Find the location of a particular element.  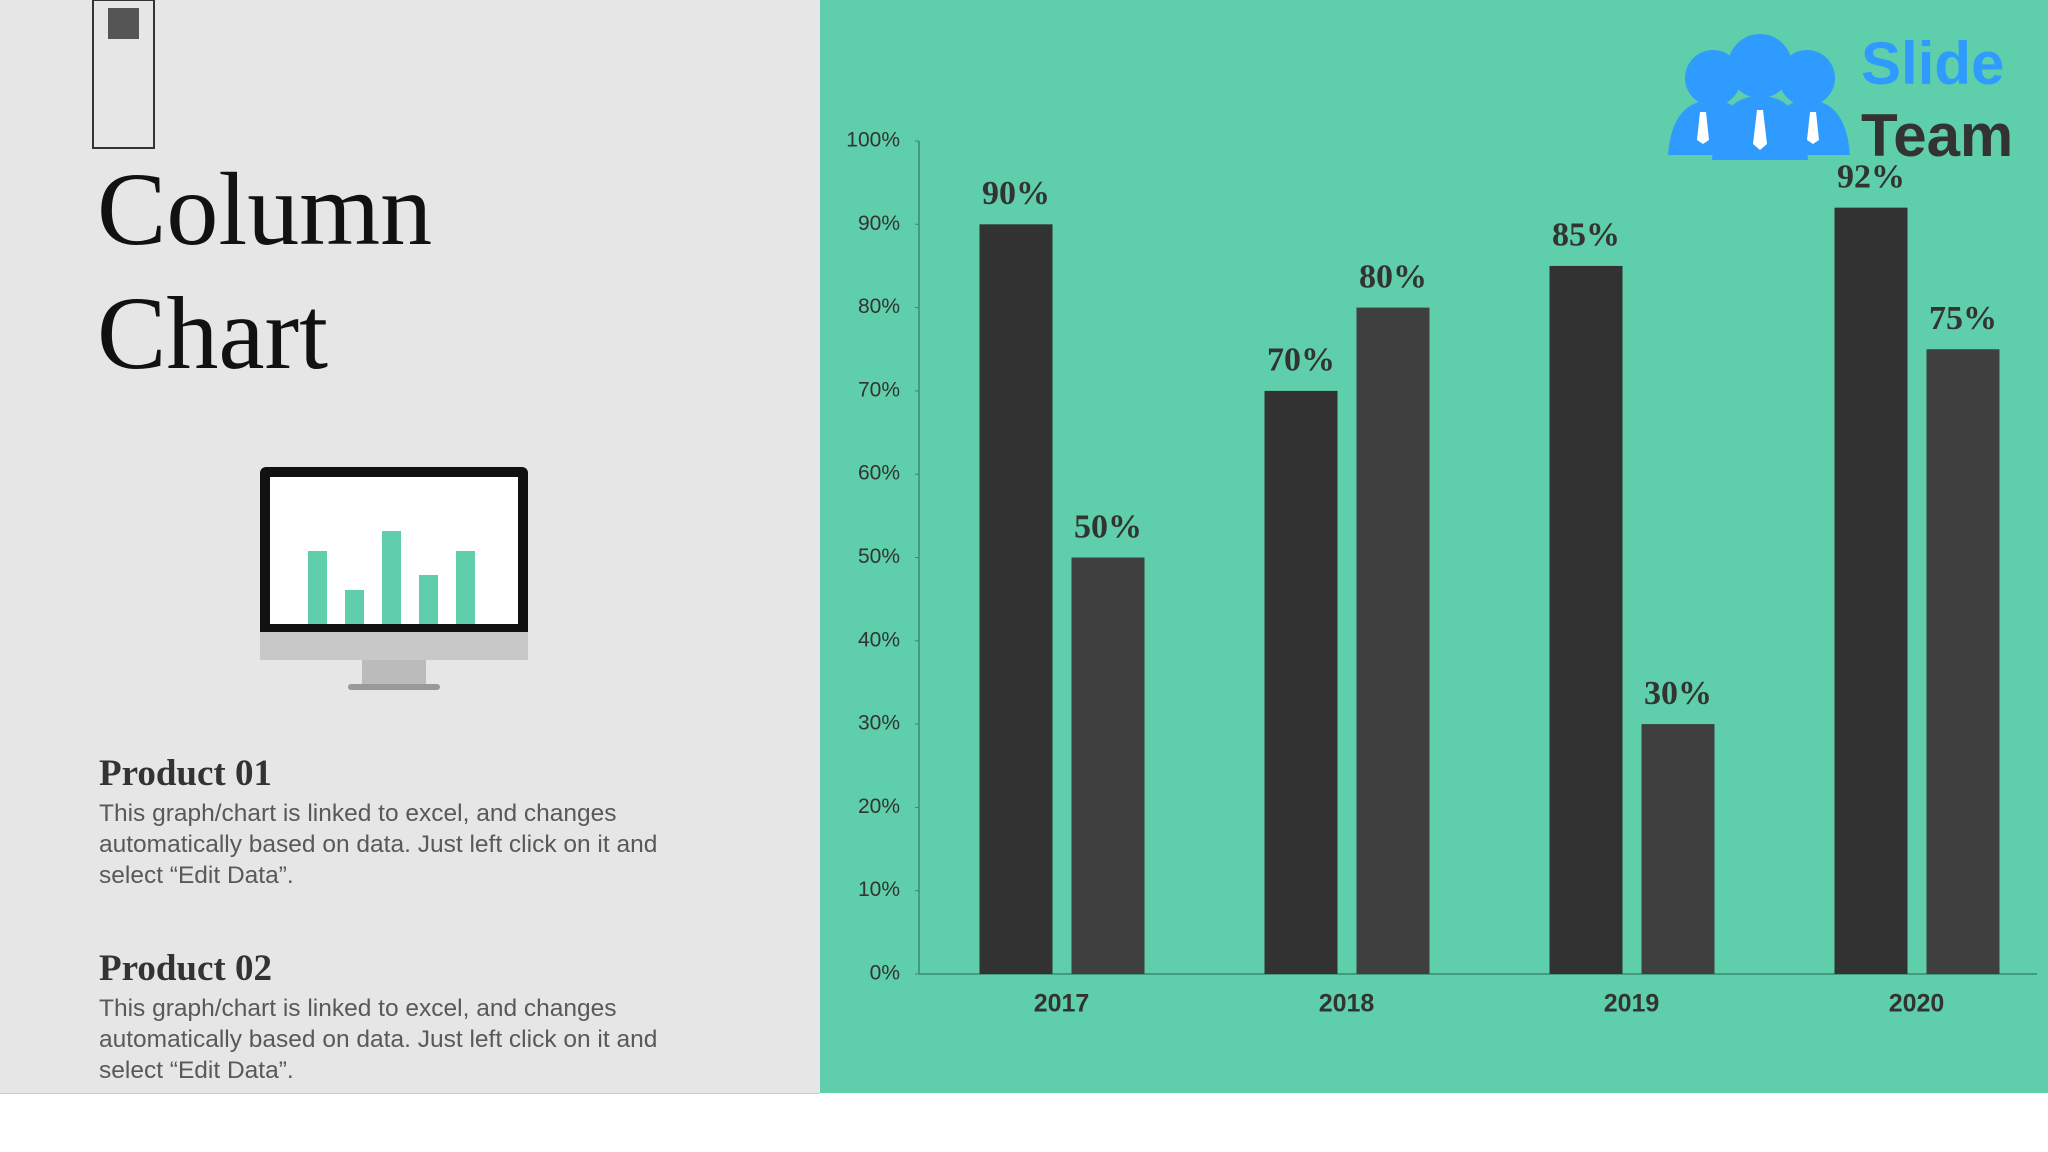

value-label: 30% is located at coordinates (1678, 693).